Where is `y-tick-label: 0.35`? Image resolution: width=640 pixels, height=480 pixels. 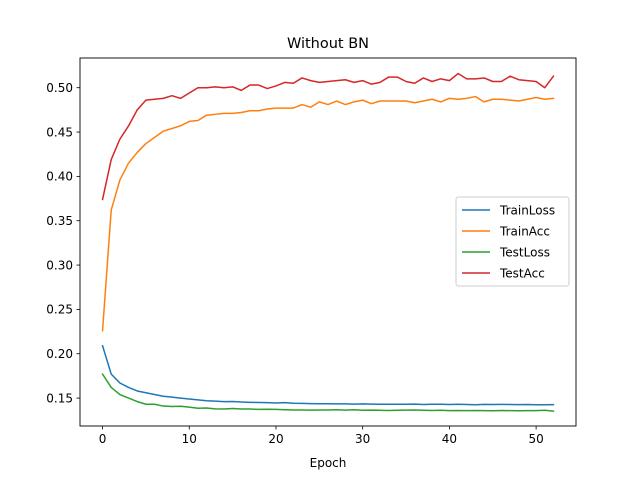
y-tick-label: 0.35 is located at coordinates (59, 221).